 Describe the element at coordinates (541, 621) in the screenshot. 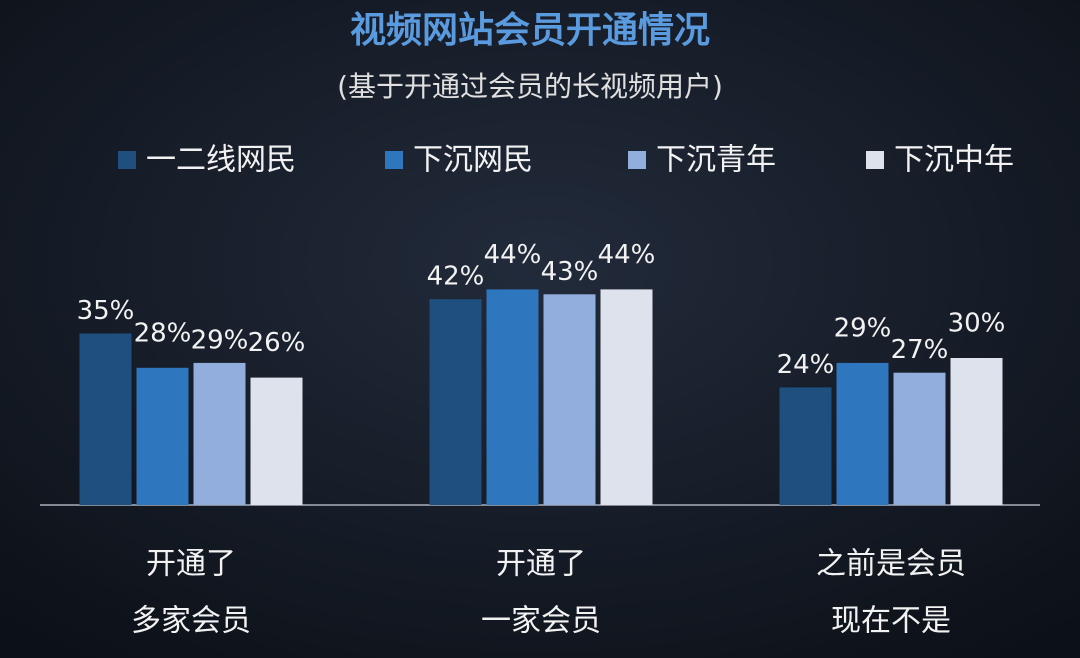

I see `x-tick-label: 一家会员` at that location.